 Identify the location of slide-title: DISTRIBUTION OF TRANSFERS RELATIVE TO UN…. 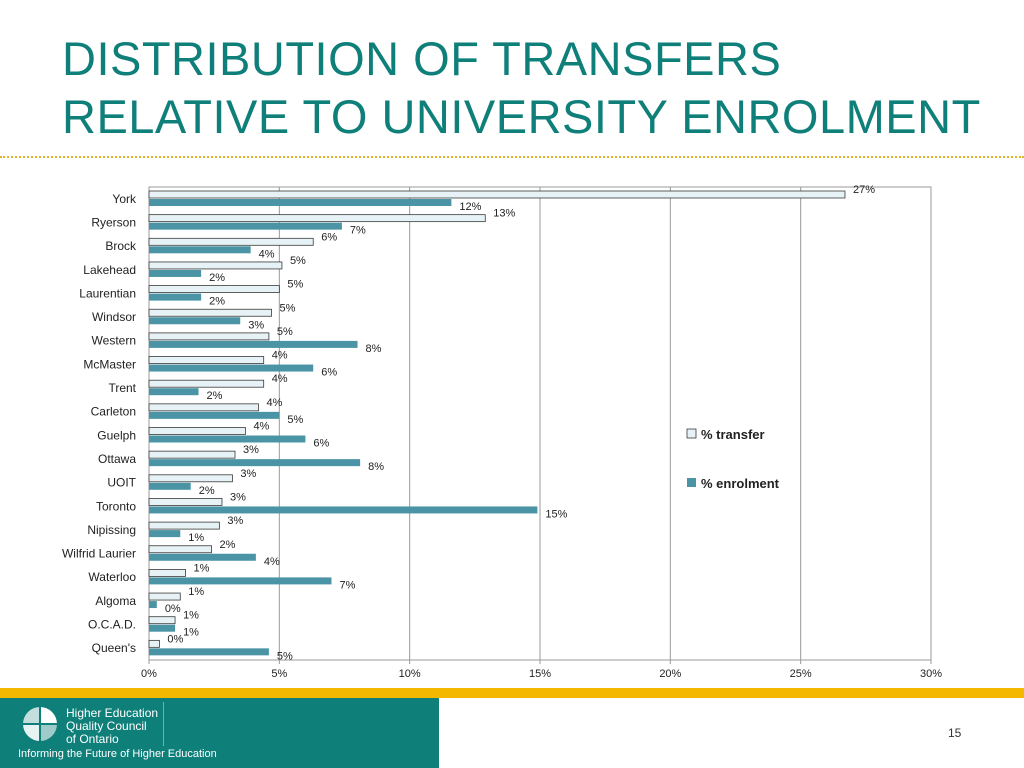
(521, 88).